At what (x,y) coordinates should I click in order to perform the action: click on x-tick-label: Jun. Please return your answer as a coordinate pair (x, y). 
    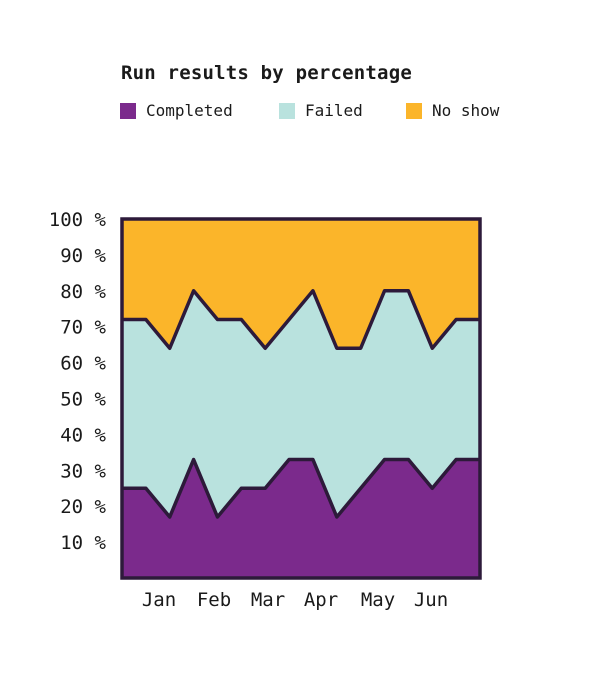
    Looking at the image, I should click on (431, 600).